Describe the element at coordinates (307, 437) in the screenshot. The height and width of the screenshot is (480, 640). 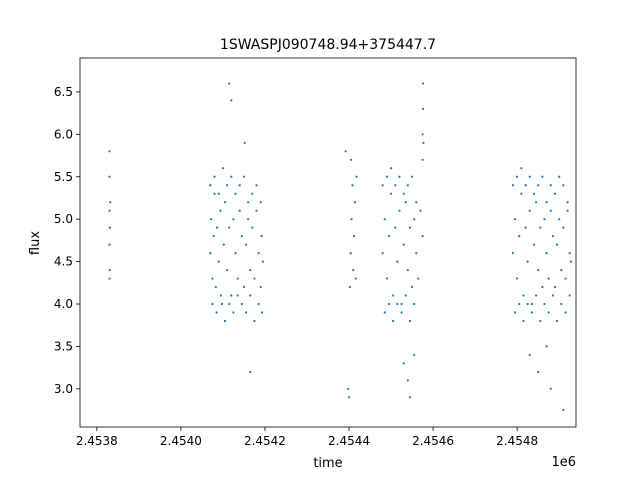
I see `x-axis: 2.4538 2.4540 2.4542 2.4544 2.4546 2.4548` at that location.